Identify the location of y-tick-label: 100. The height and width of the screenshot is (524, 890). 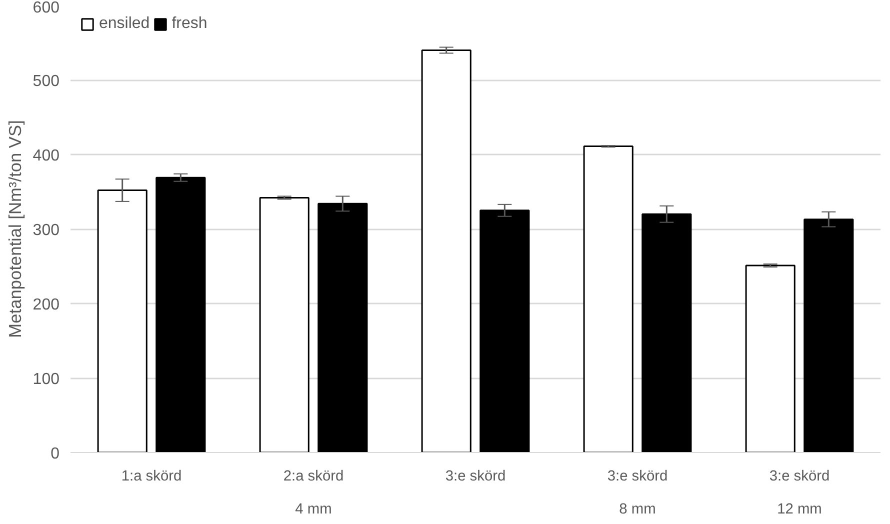
(46, 379).